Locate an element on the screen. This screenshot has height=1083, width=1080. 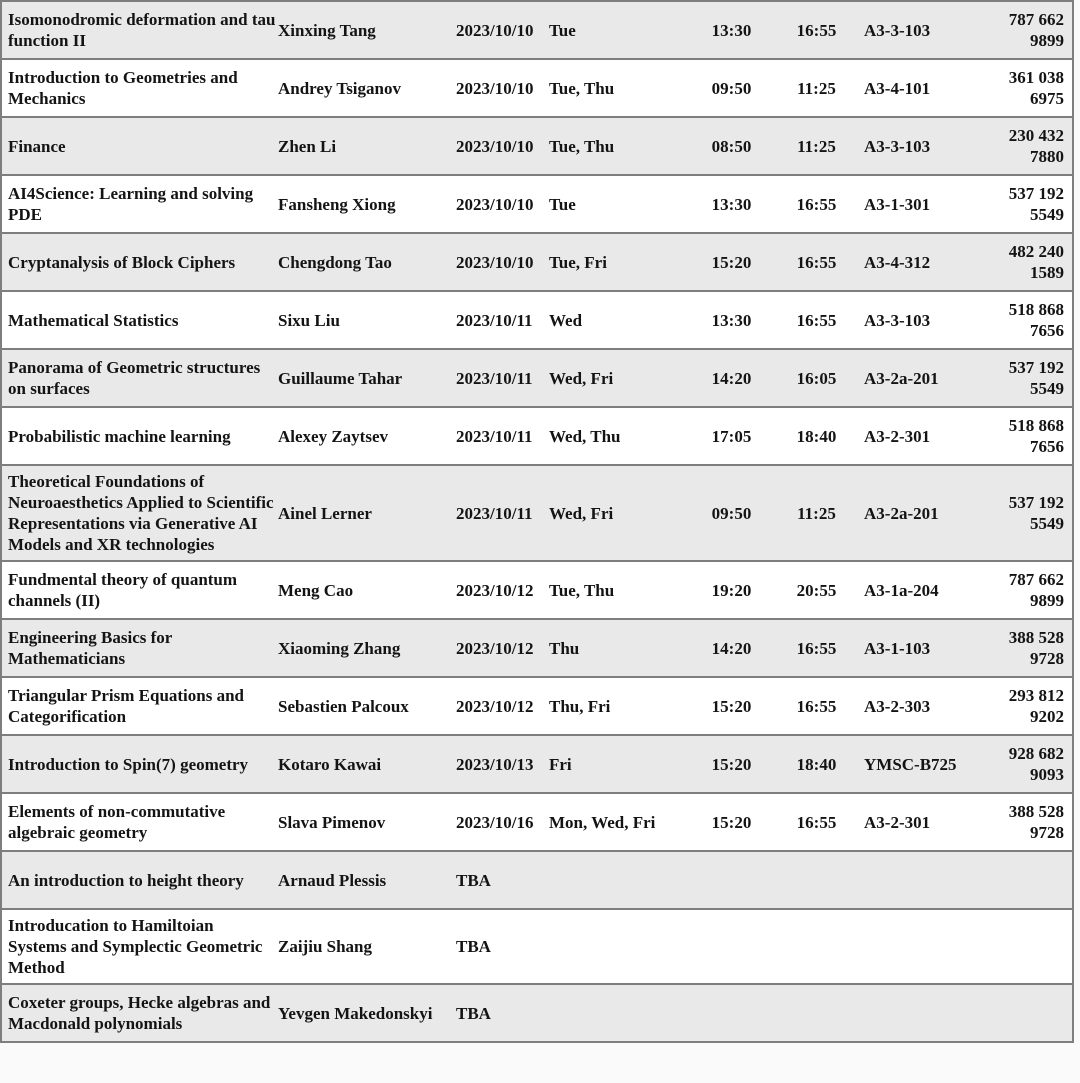
end-time-cell is located at coordinates (816, 946).